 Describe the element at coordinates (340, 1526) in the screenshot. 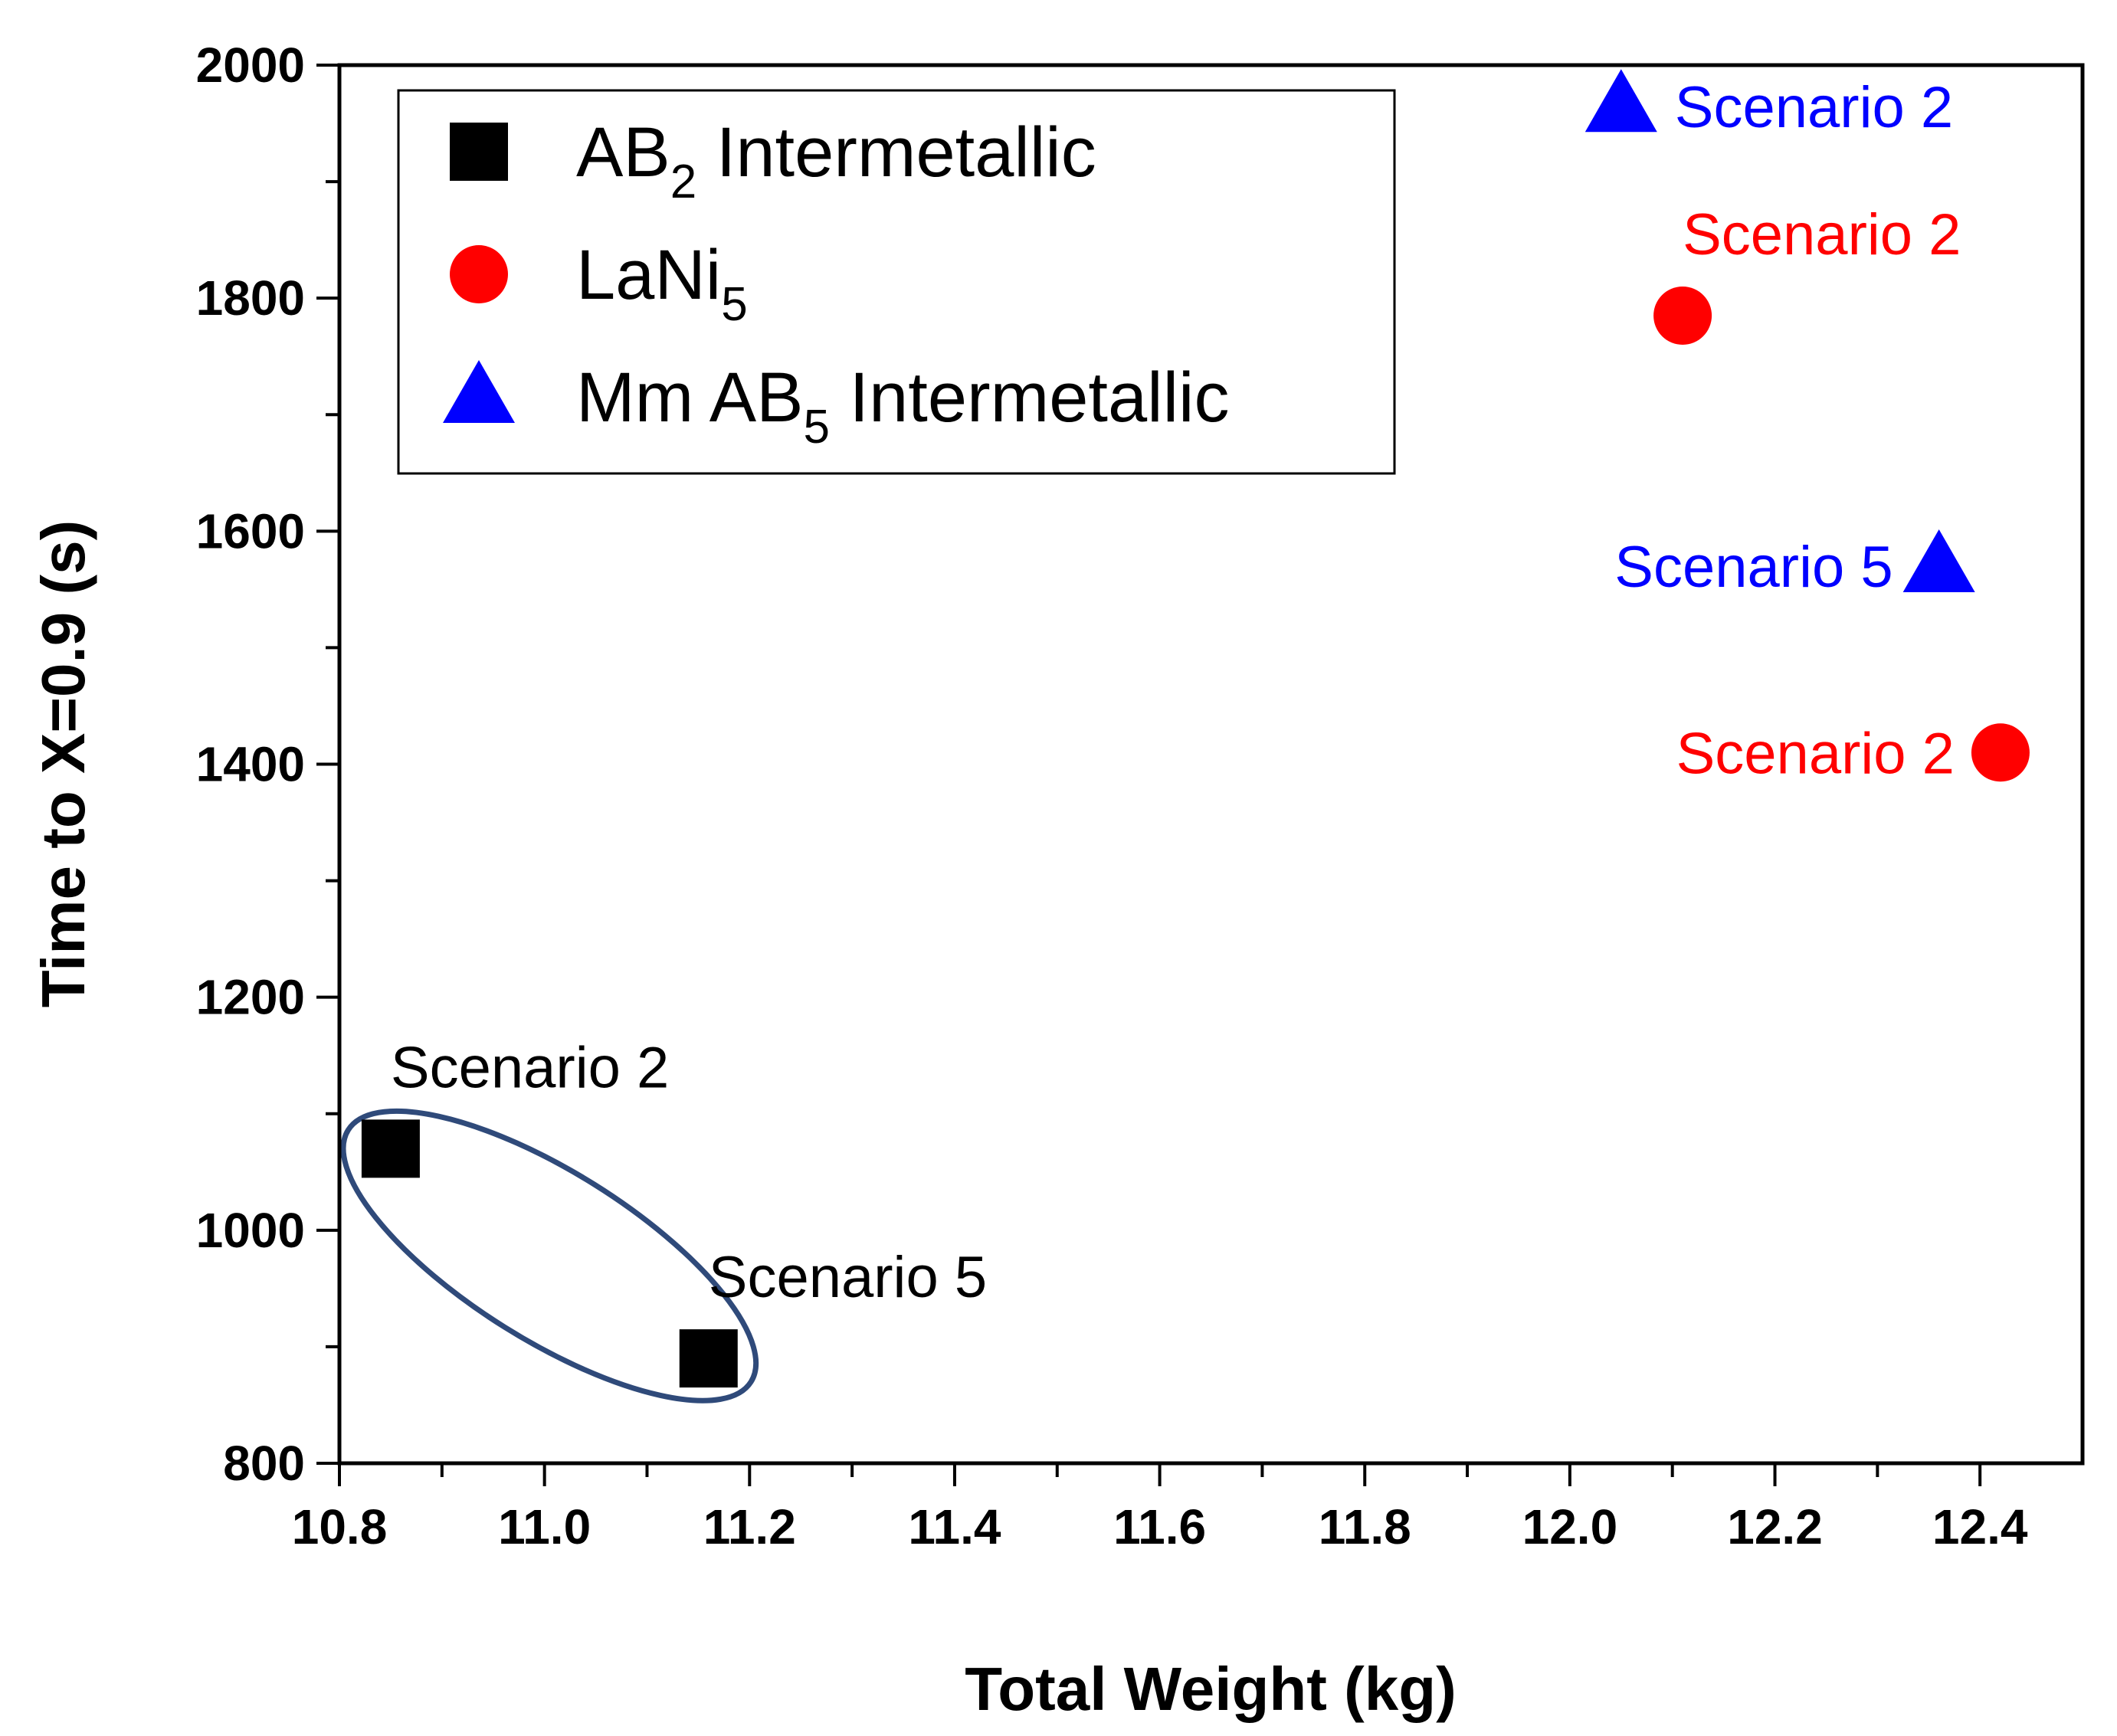

I see `x-tick-label: 10.8` at that location.